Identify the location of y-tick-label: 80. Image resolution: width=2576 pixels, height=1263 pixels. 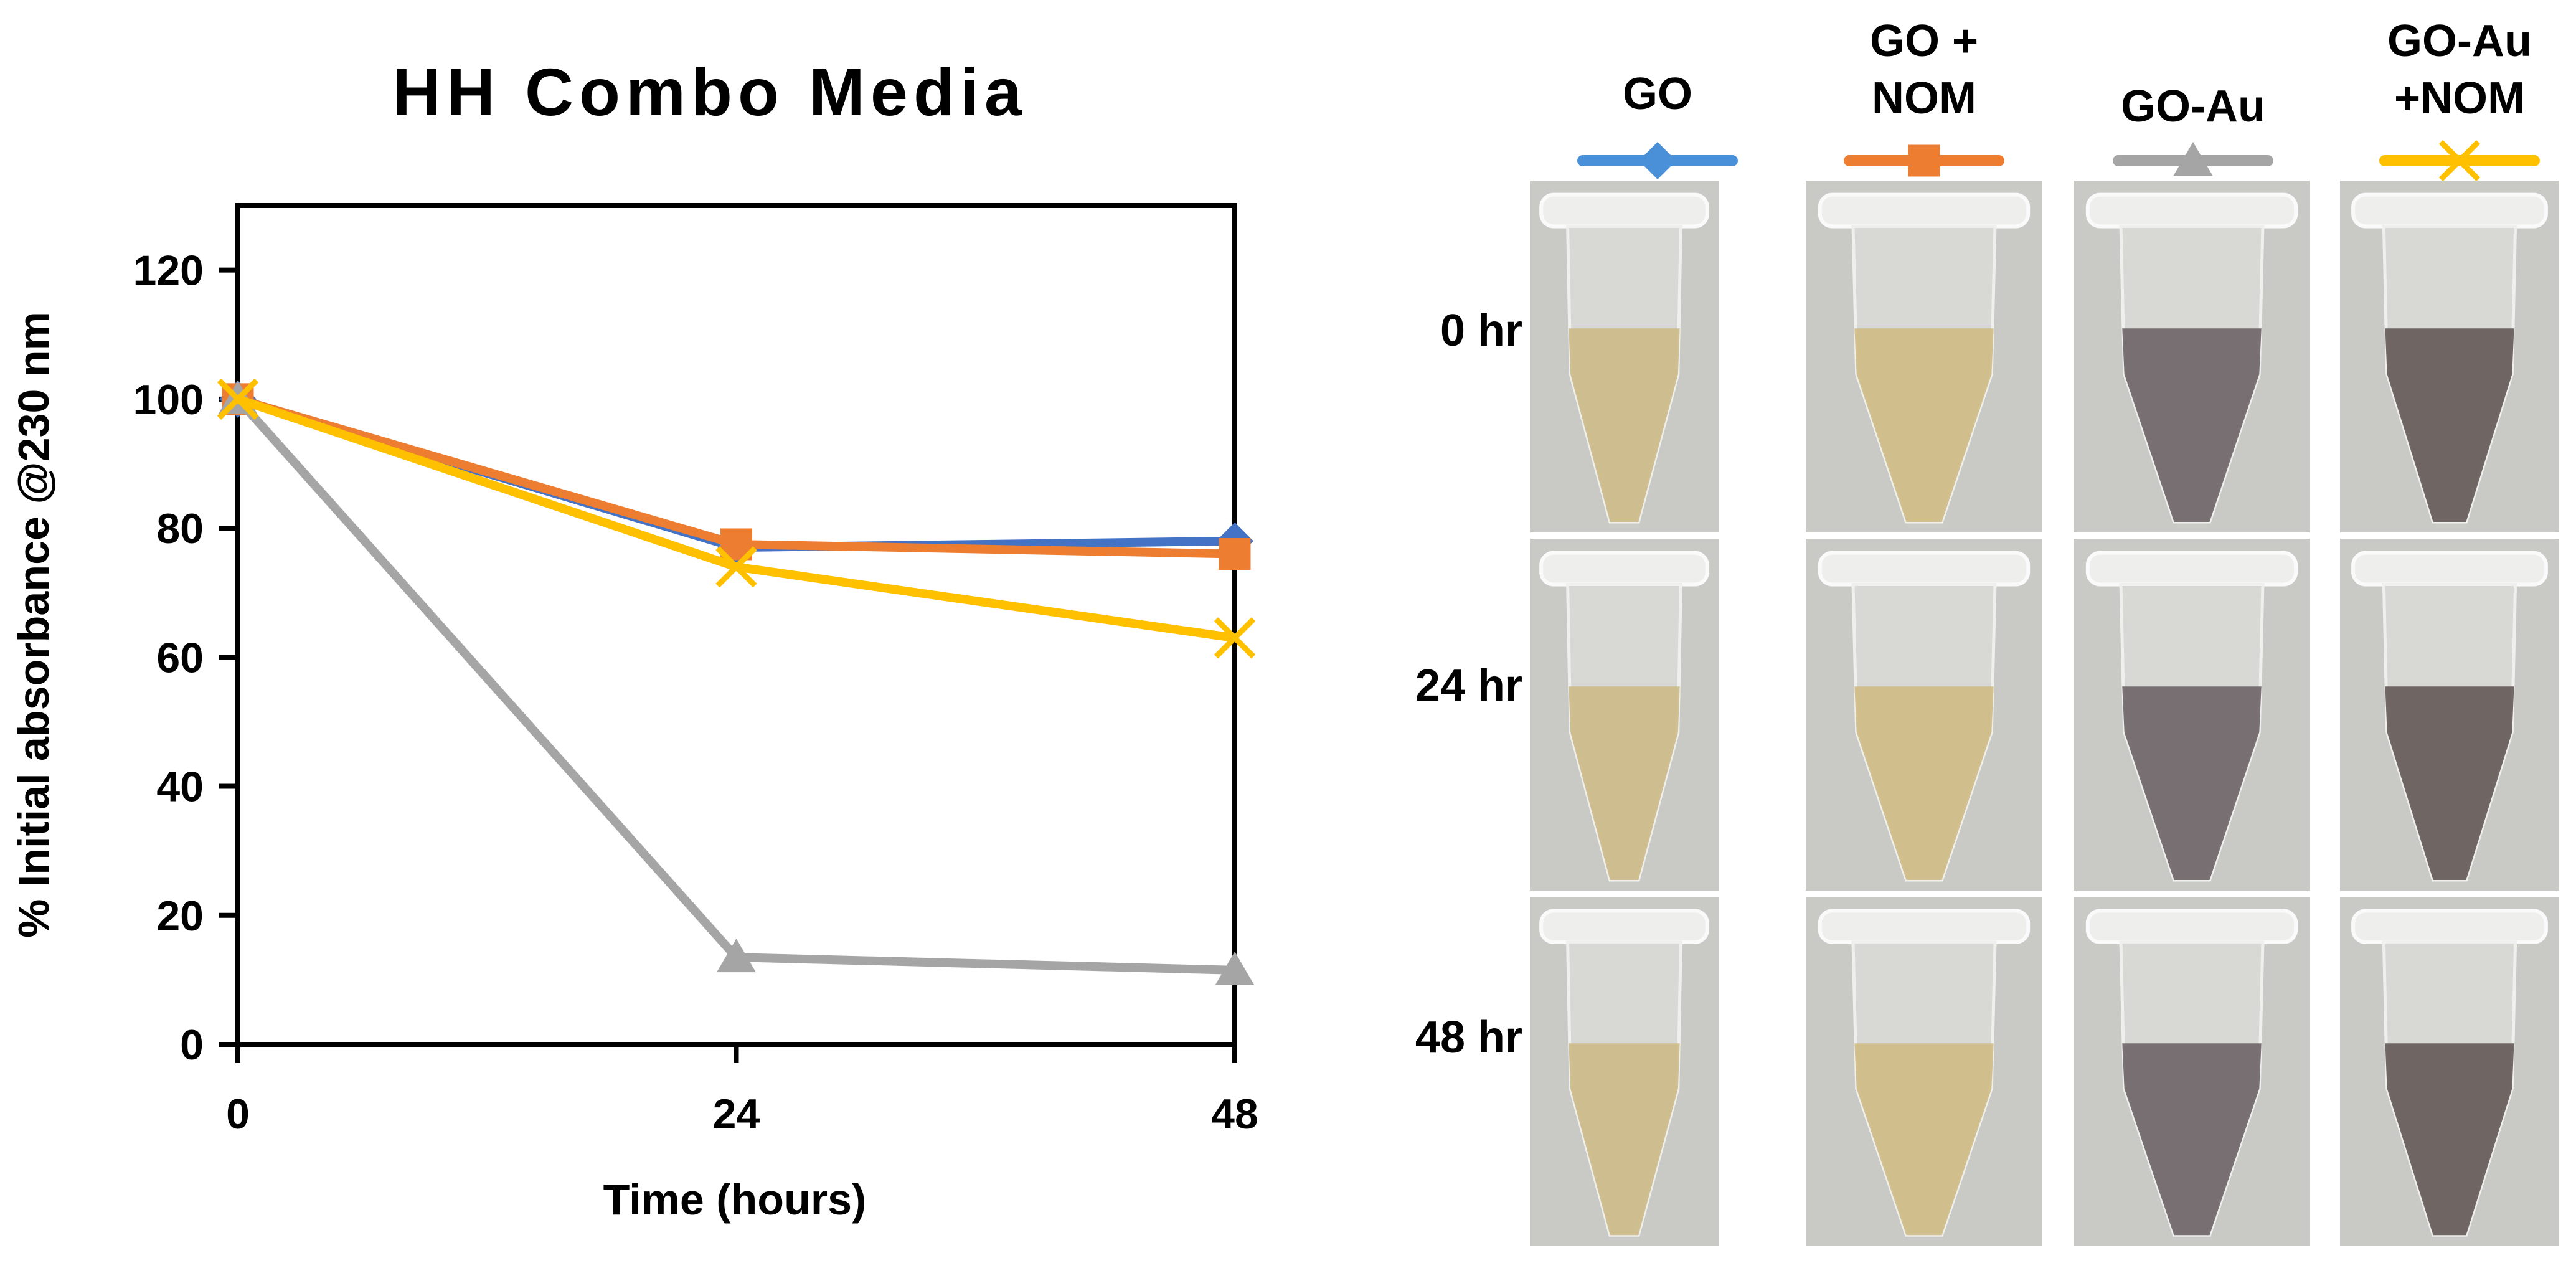
(180, 528).